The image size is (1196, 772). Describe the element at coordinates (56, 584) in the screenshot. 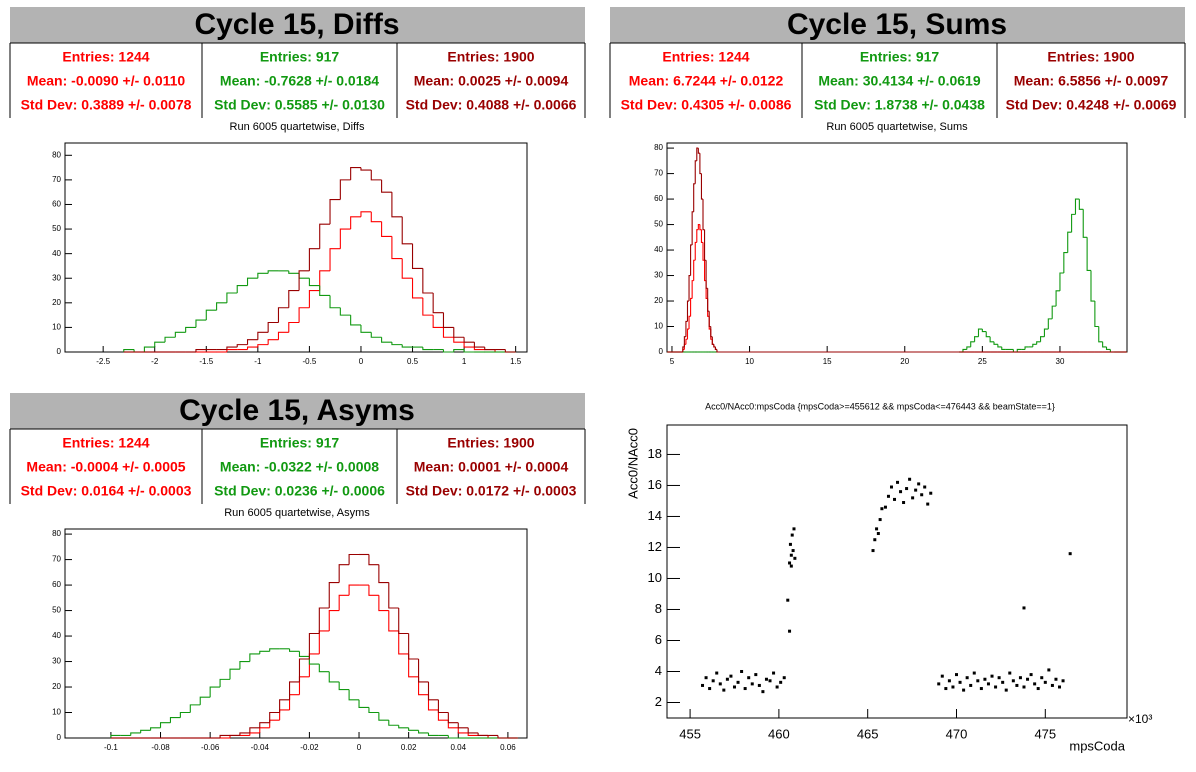

I see `y-tick-label: 60` at that location.